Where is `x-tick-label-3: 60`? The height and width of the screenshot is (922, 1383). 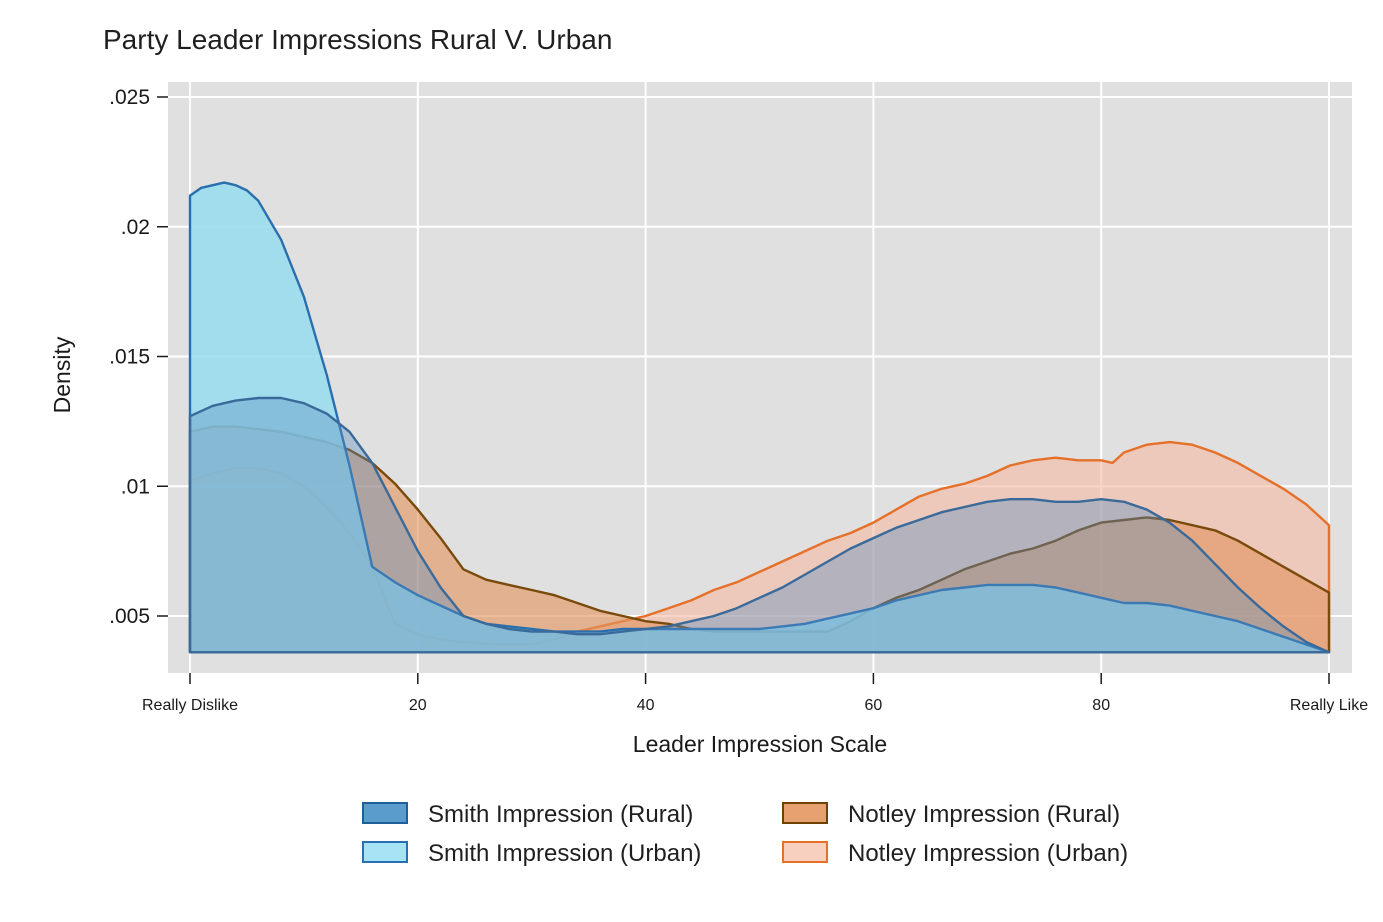 x-tick-label-3: 60 is located at coordinates (874, 705).